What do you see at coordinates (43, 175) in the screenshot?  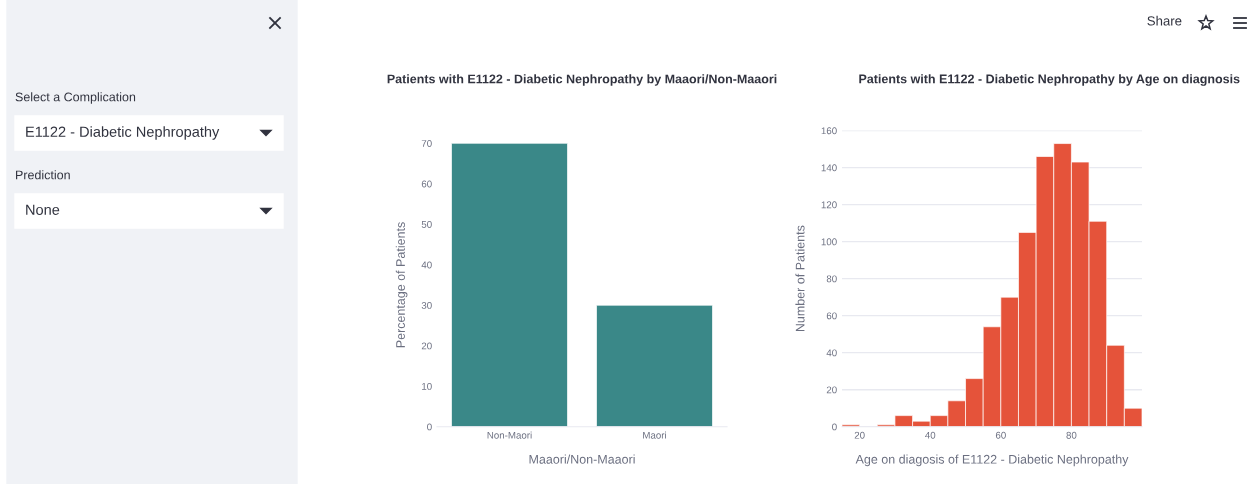 I see `text: Prediction` at bounding box center [43, 175].